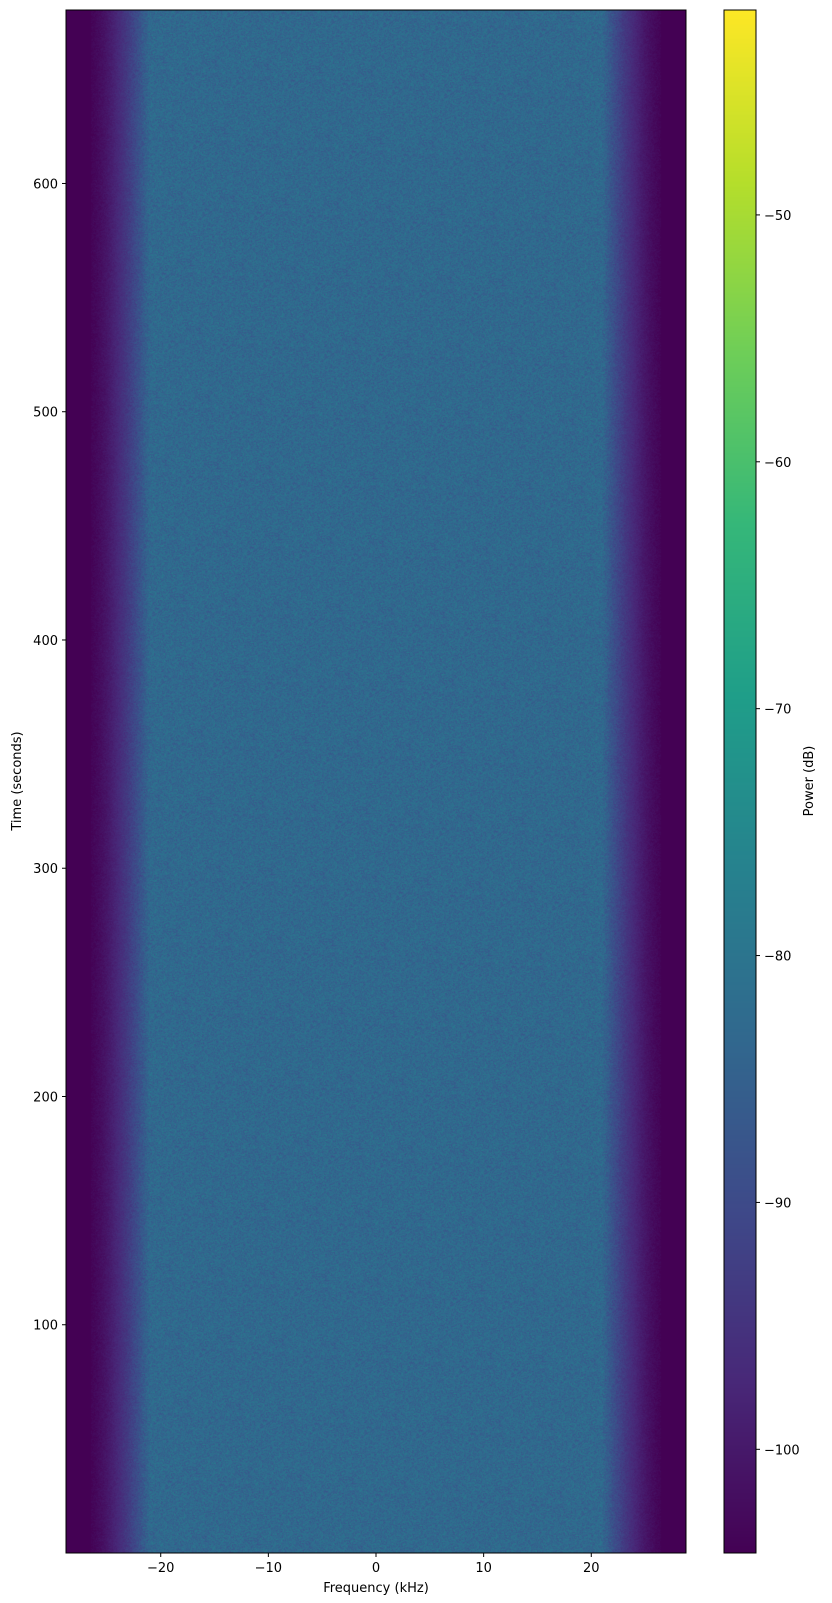  I want to click on colorbar-tick-label: −50, so click(777, 216).